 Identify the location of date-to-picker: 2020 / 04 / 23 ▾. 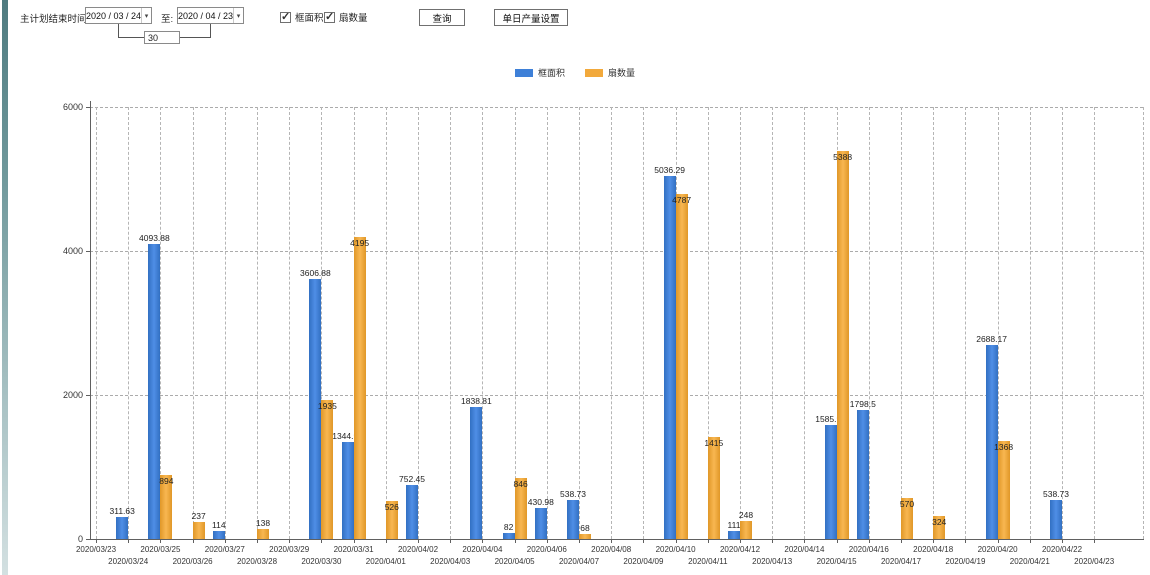
(210, 15).